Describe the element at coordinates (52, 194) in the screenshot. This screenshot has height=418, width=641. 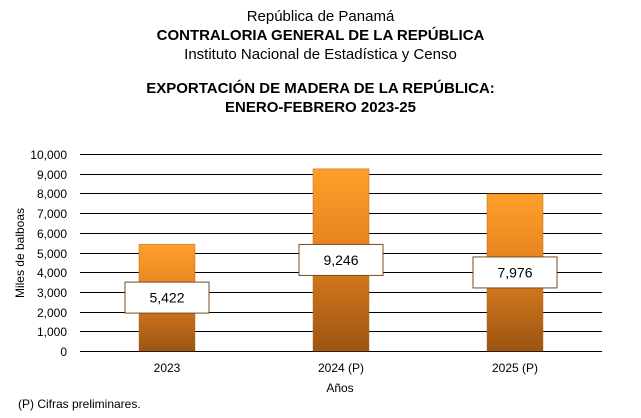
I see `y-tick-label: 8,000` at that location.